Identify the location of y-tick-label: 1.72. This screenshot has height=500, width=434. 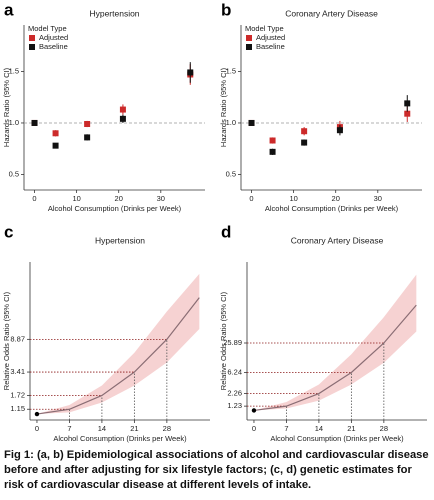
(17, 394).